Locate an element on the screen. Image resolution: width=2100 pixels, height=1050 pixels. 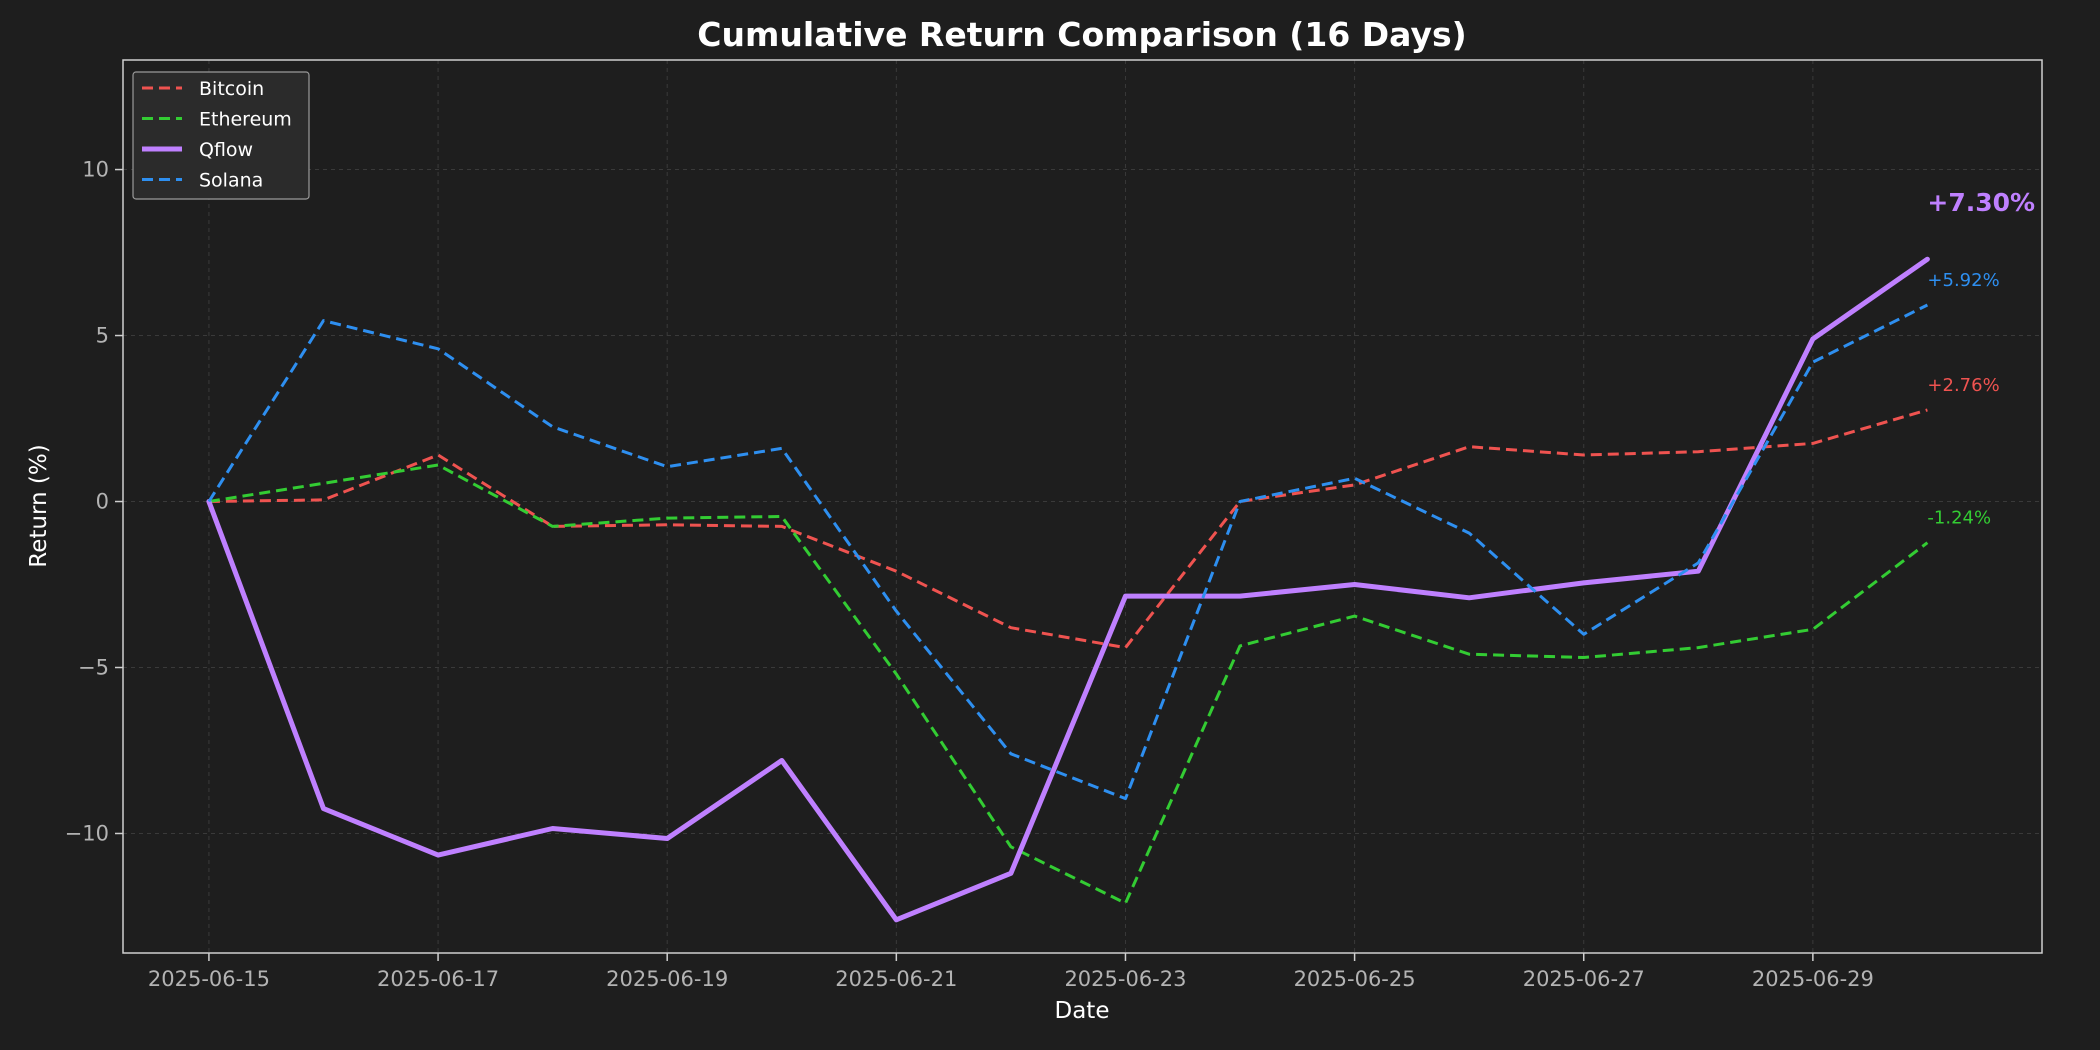
legend: Bitcoin Ethereum Qflow Solana is located at coordinates (221, 135).